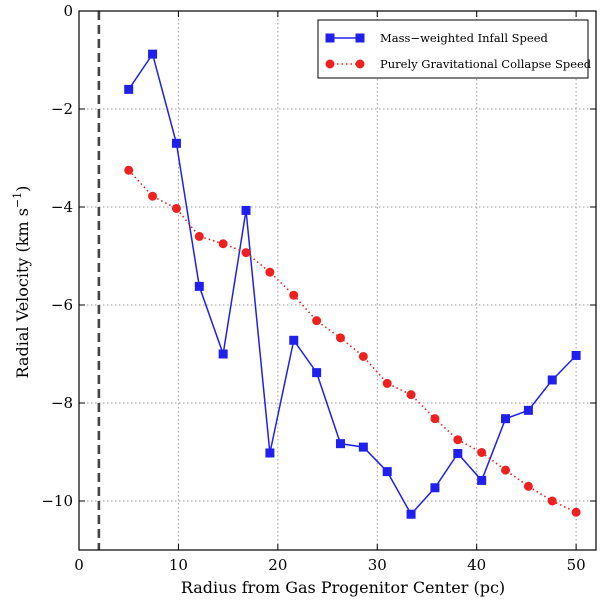 This screenshot has width=613, height=609. I want to click on legend-label: Purely Gravitational Collapse Speed, so click(486, 64).